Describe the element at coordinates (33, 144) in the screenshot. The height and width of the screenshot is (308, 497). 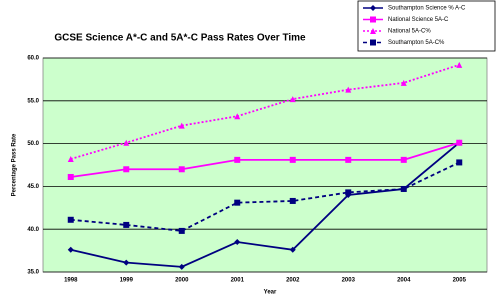
I see `y-tick-label: 50.0` at that location.